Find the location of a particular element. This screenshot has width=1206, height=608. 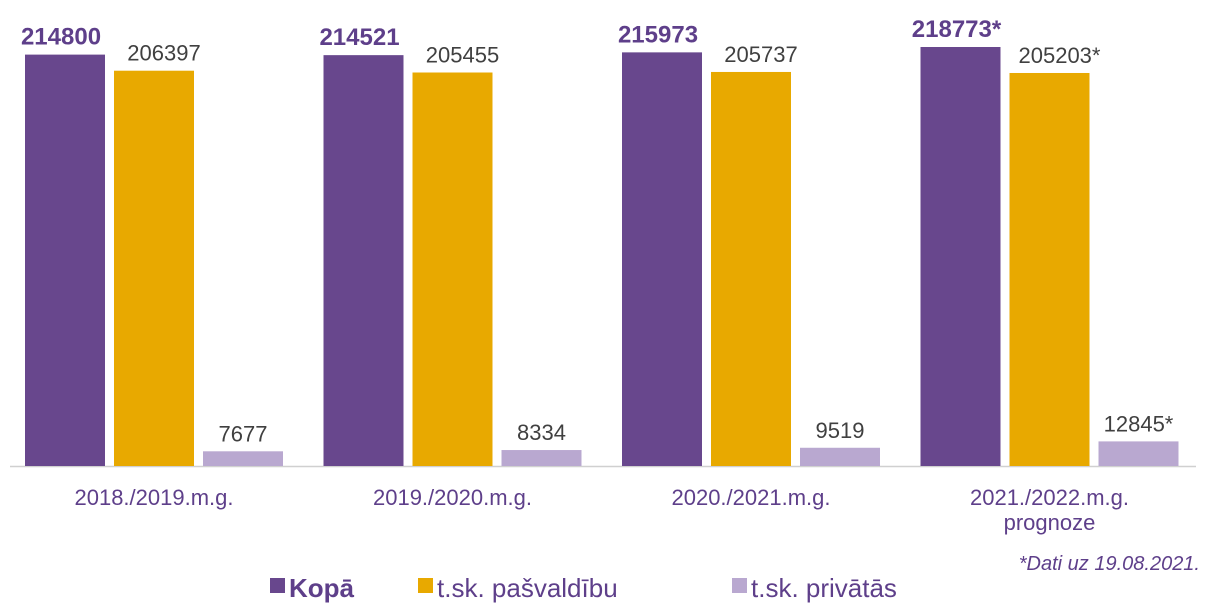

value-label: 205737 is located at coordinates (760, 54).